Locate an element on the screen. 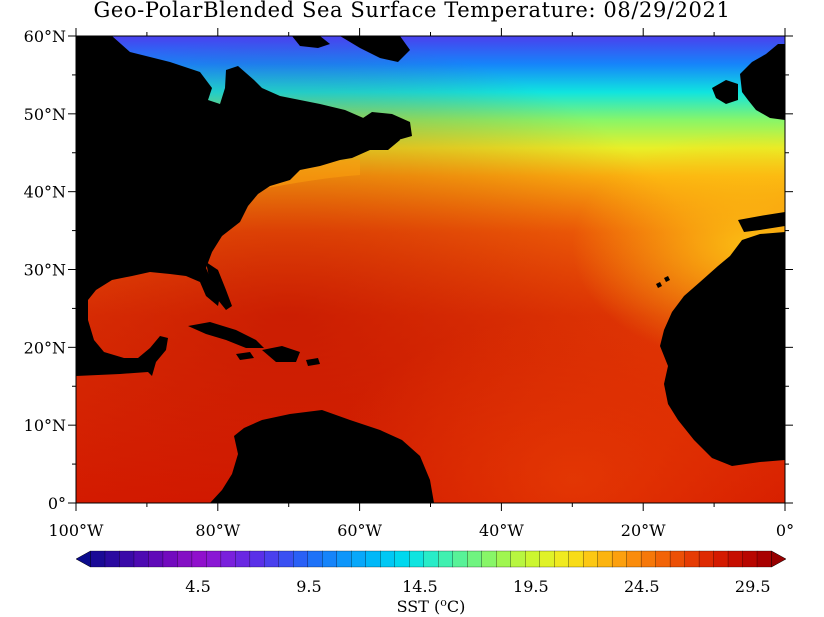 The image size is (824, 617). lat-tick-label: 0° is located at coordinates (57, 503).